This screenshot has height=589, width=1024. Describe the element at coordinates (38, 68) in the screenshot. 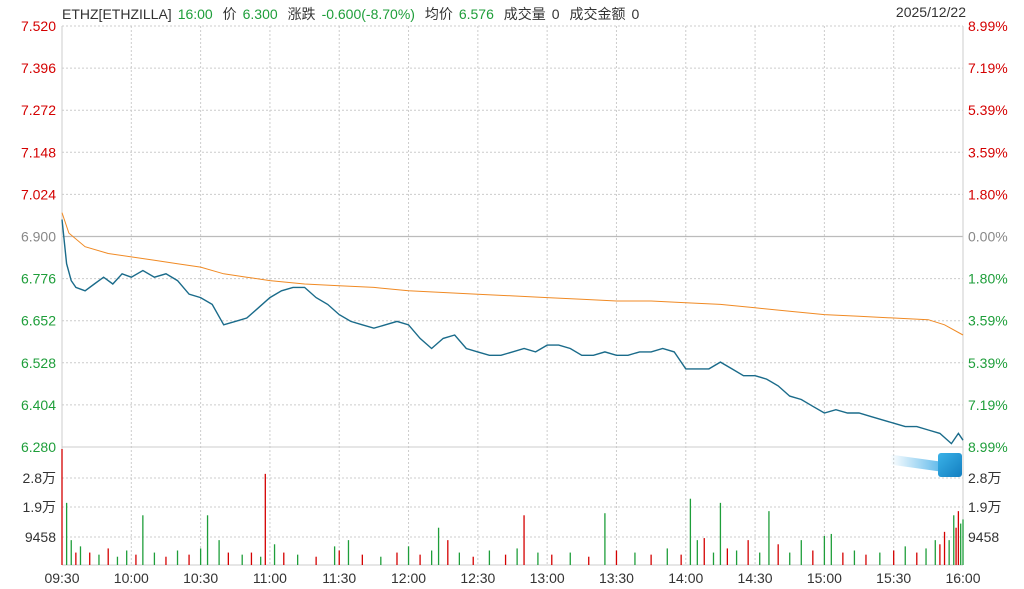

I see `price-tick-label: 7.396` at that location.